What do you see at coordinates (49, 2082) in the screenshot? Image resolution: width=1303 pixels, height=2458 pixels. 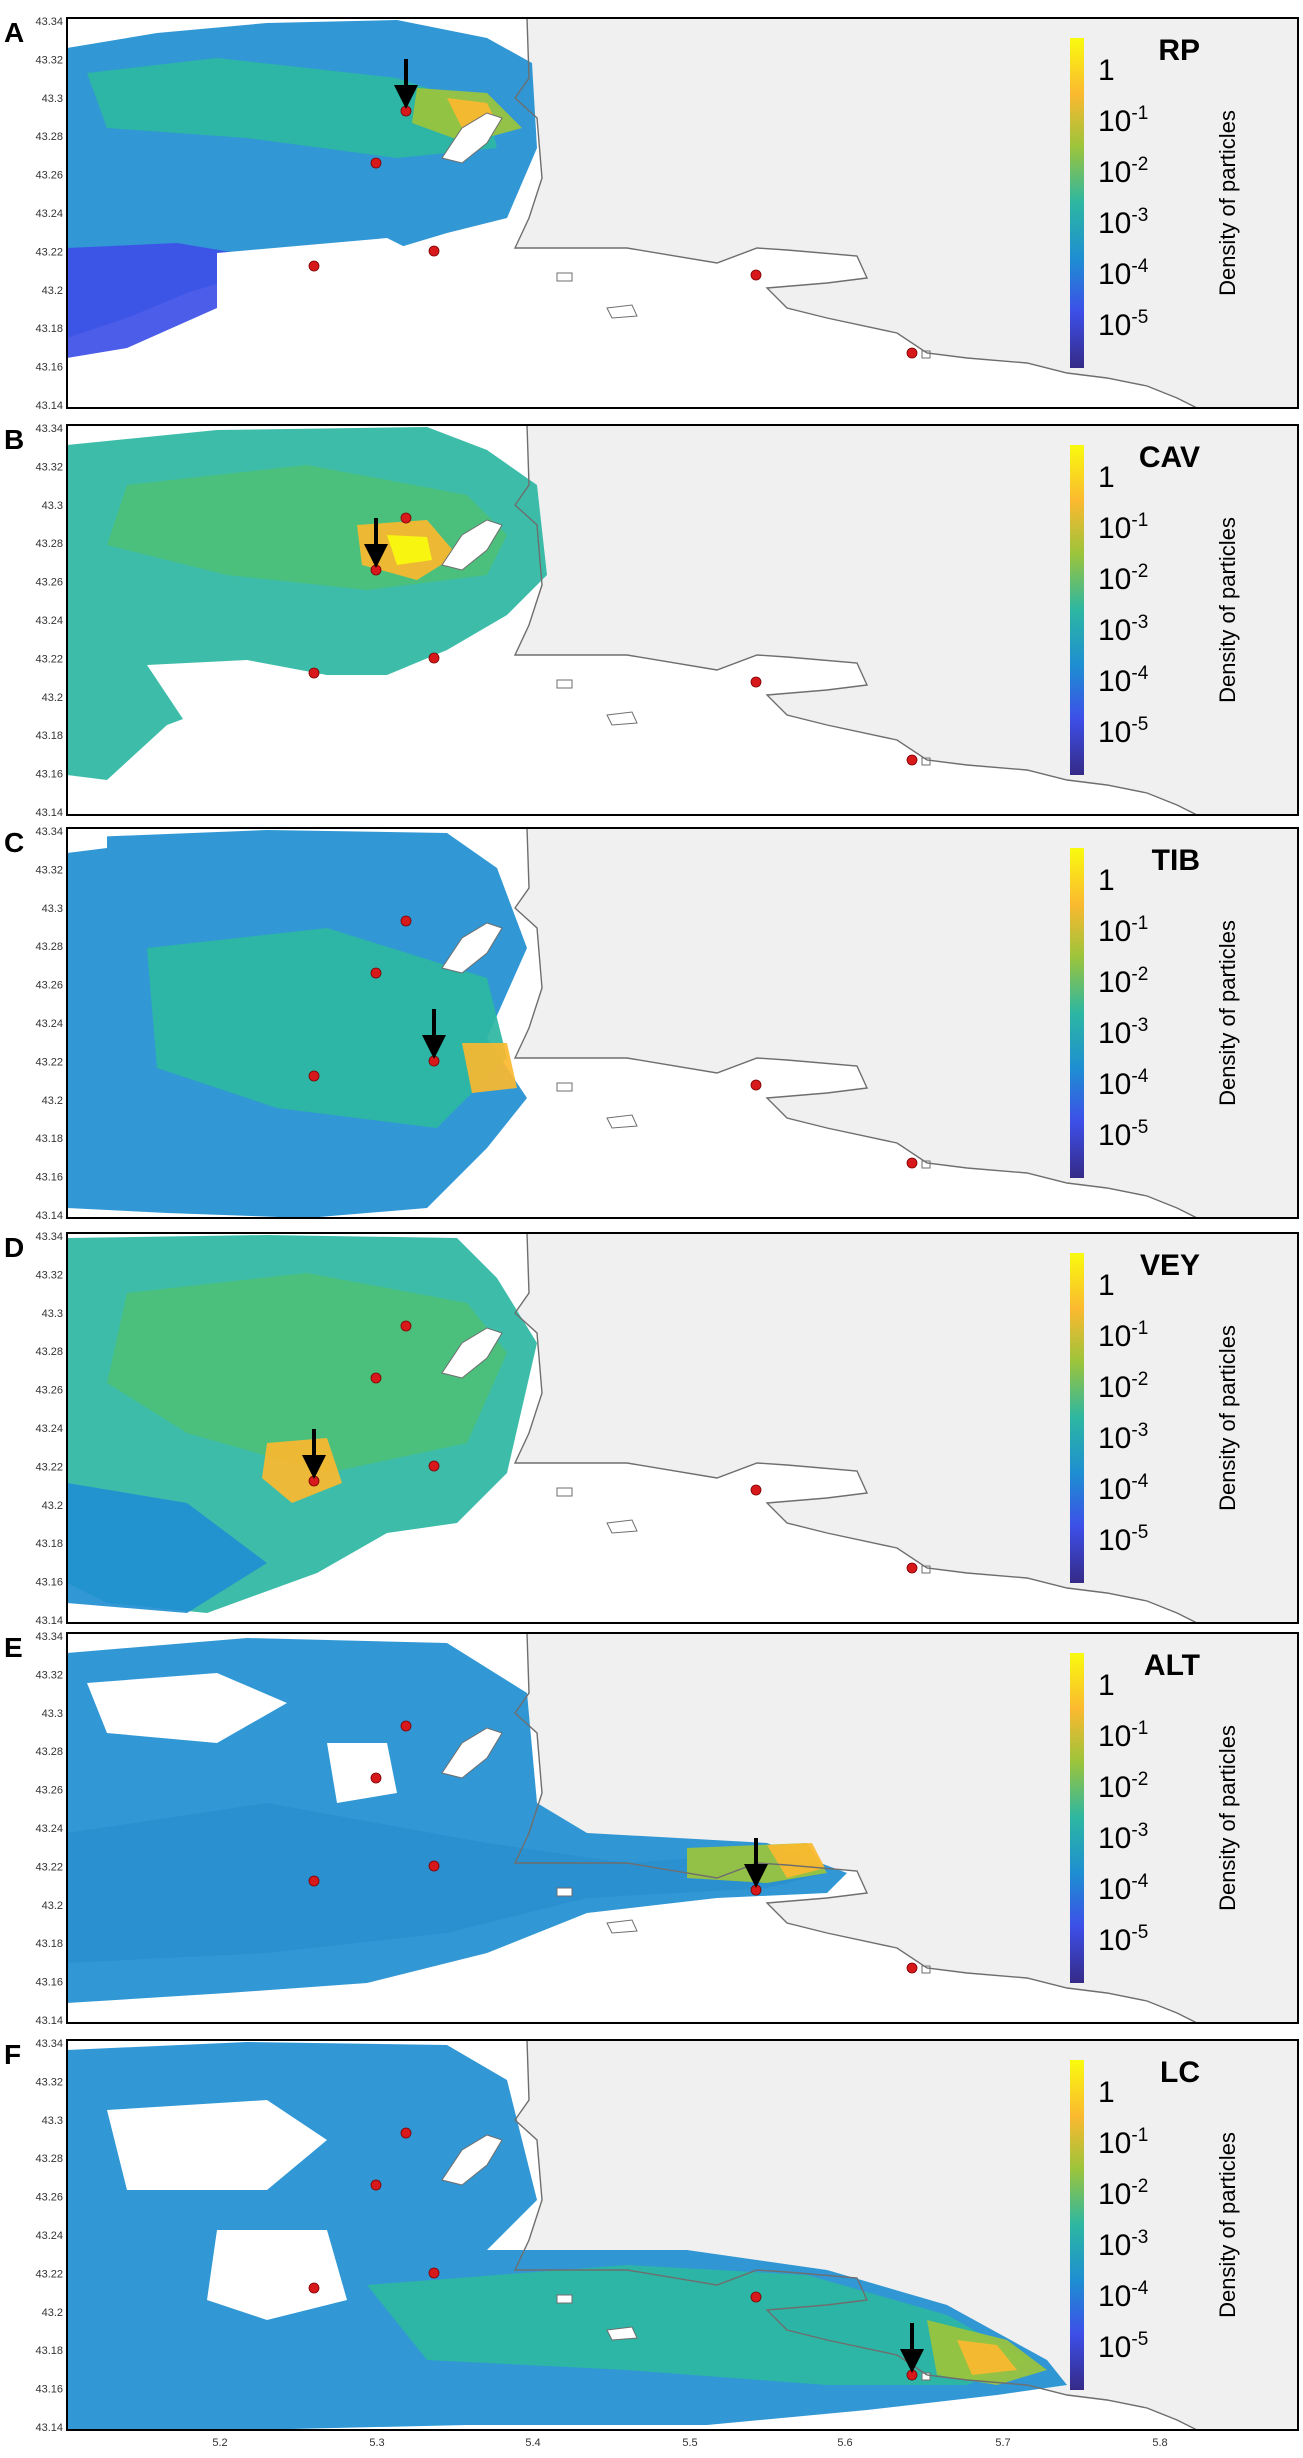 I see `y-tick-label: 43.32` at bounding box center [49, 2082].